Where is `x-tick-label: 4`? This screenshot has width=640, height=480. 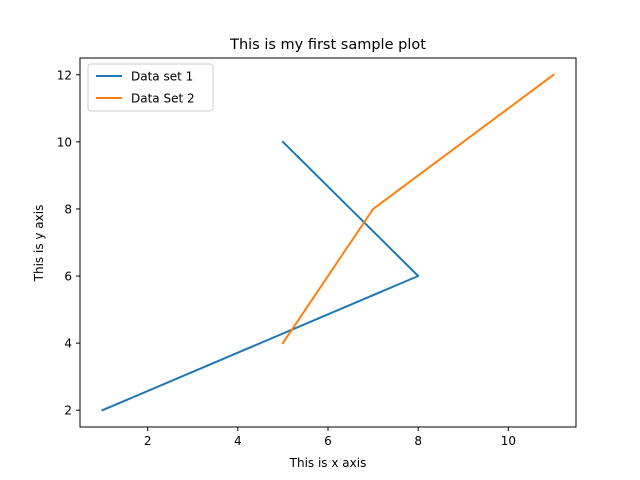 x-tick-label: 4 is located at coordinates (238, 441).